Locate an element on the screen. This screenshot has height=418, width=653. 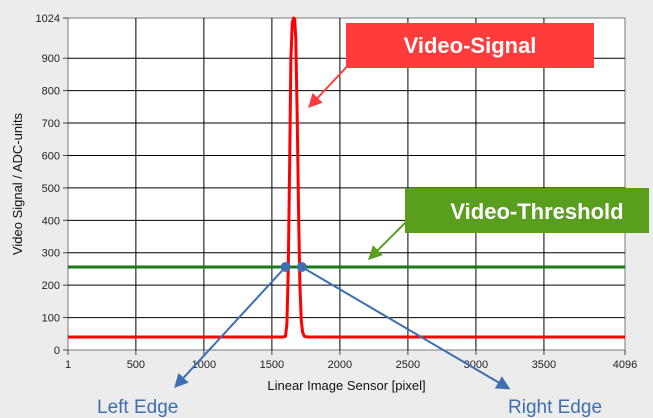
y-tick-label: 600 is located at coordinates (51, 156).